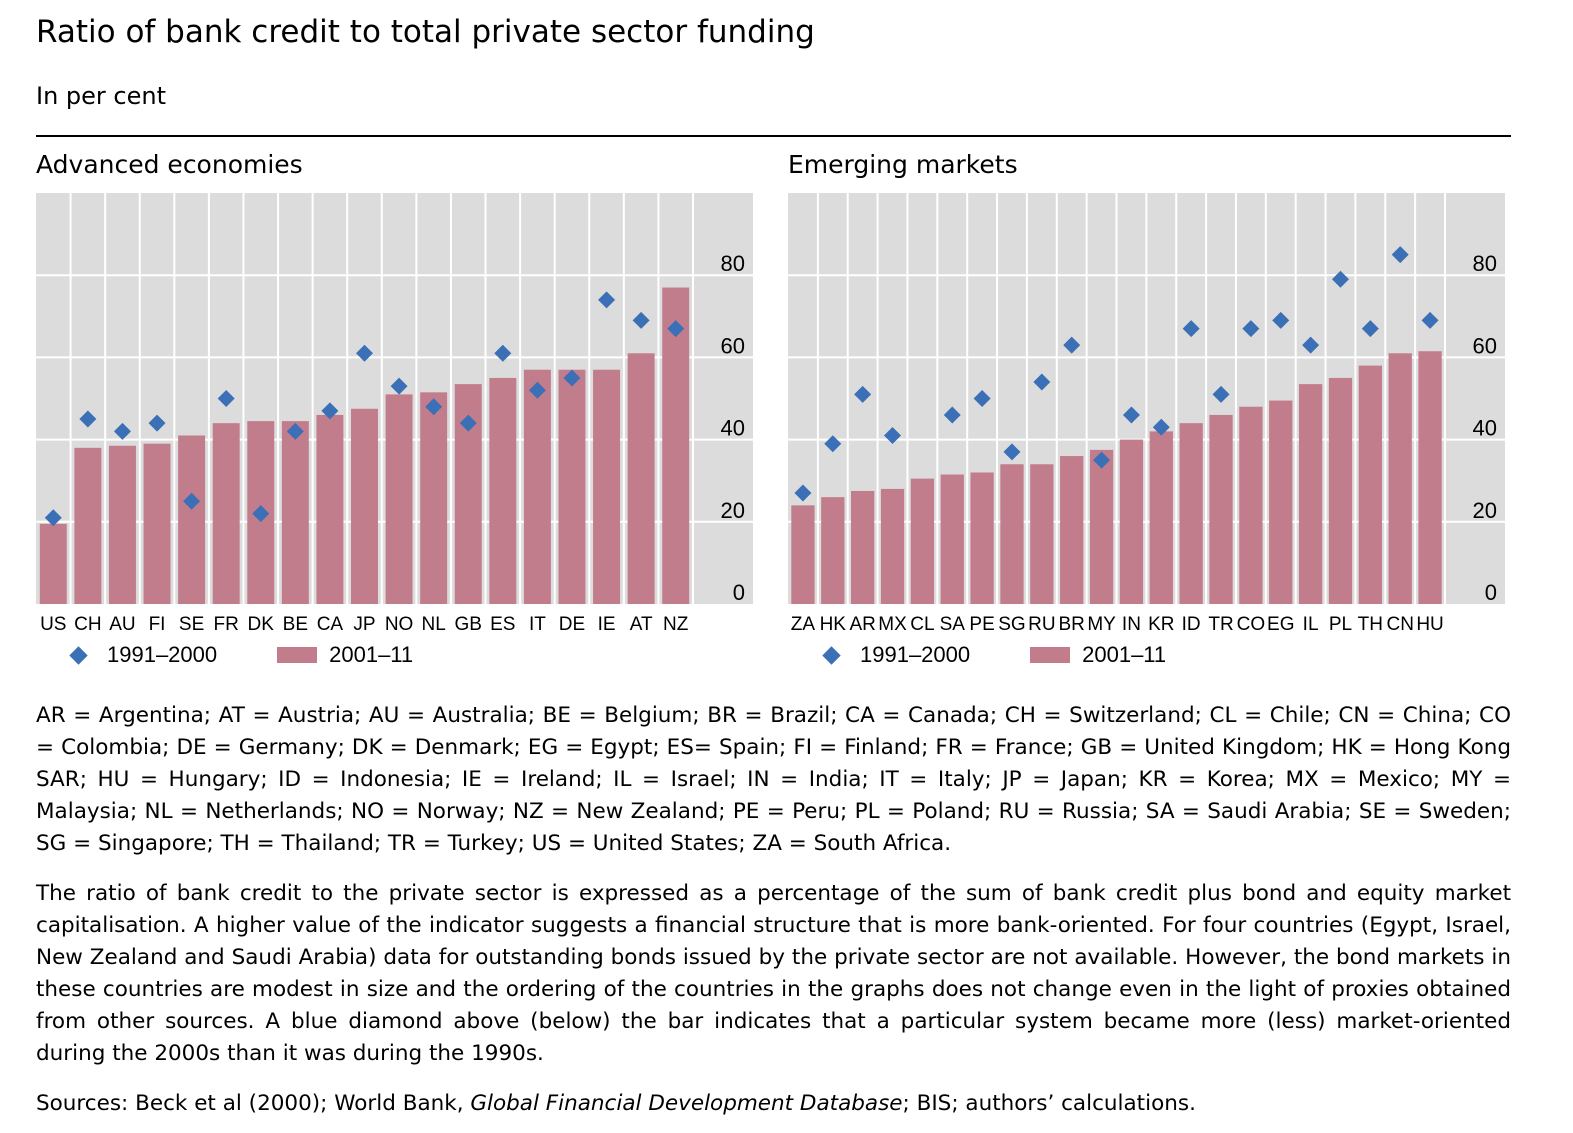  What do you see at coordinates (862, 624) in the screenshot?
I see `emerging-xtick-label: AR` at bounding box center [862, 624].